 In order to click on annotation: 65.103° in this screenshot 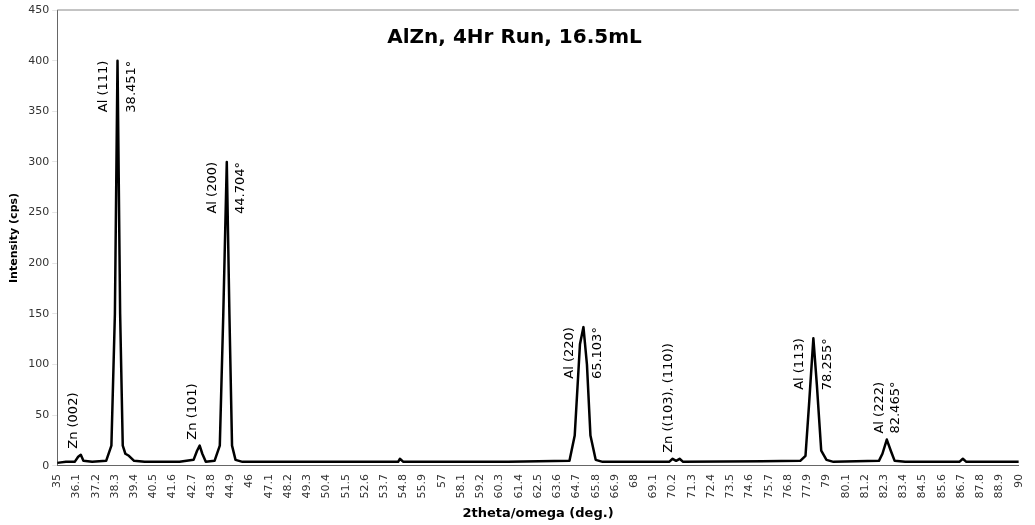, I will do `click(596, 353)`.